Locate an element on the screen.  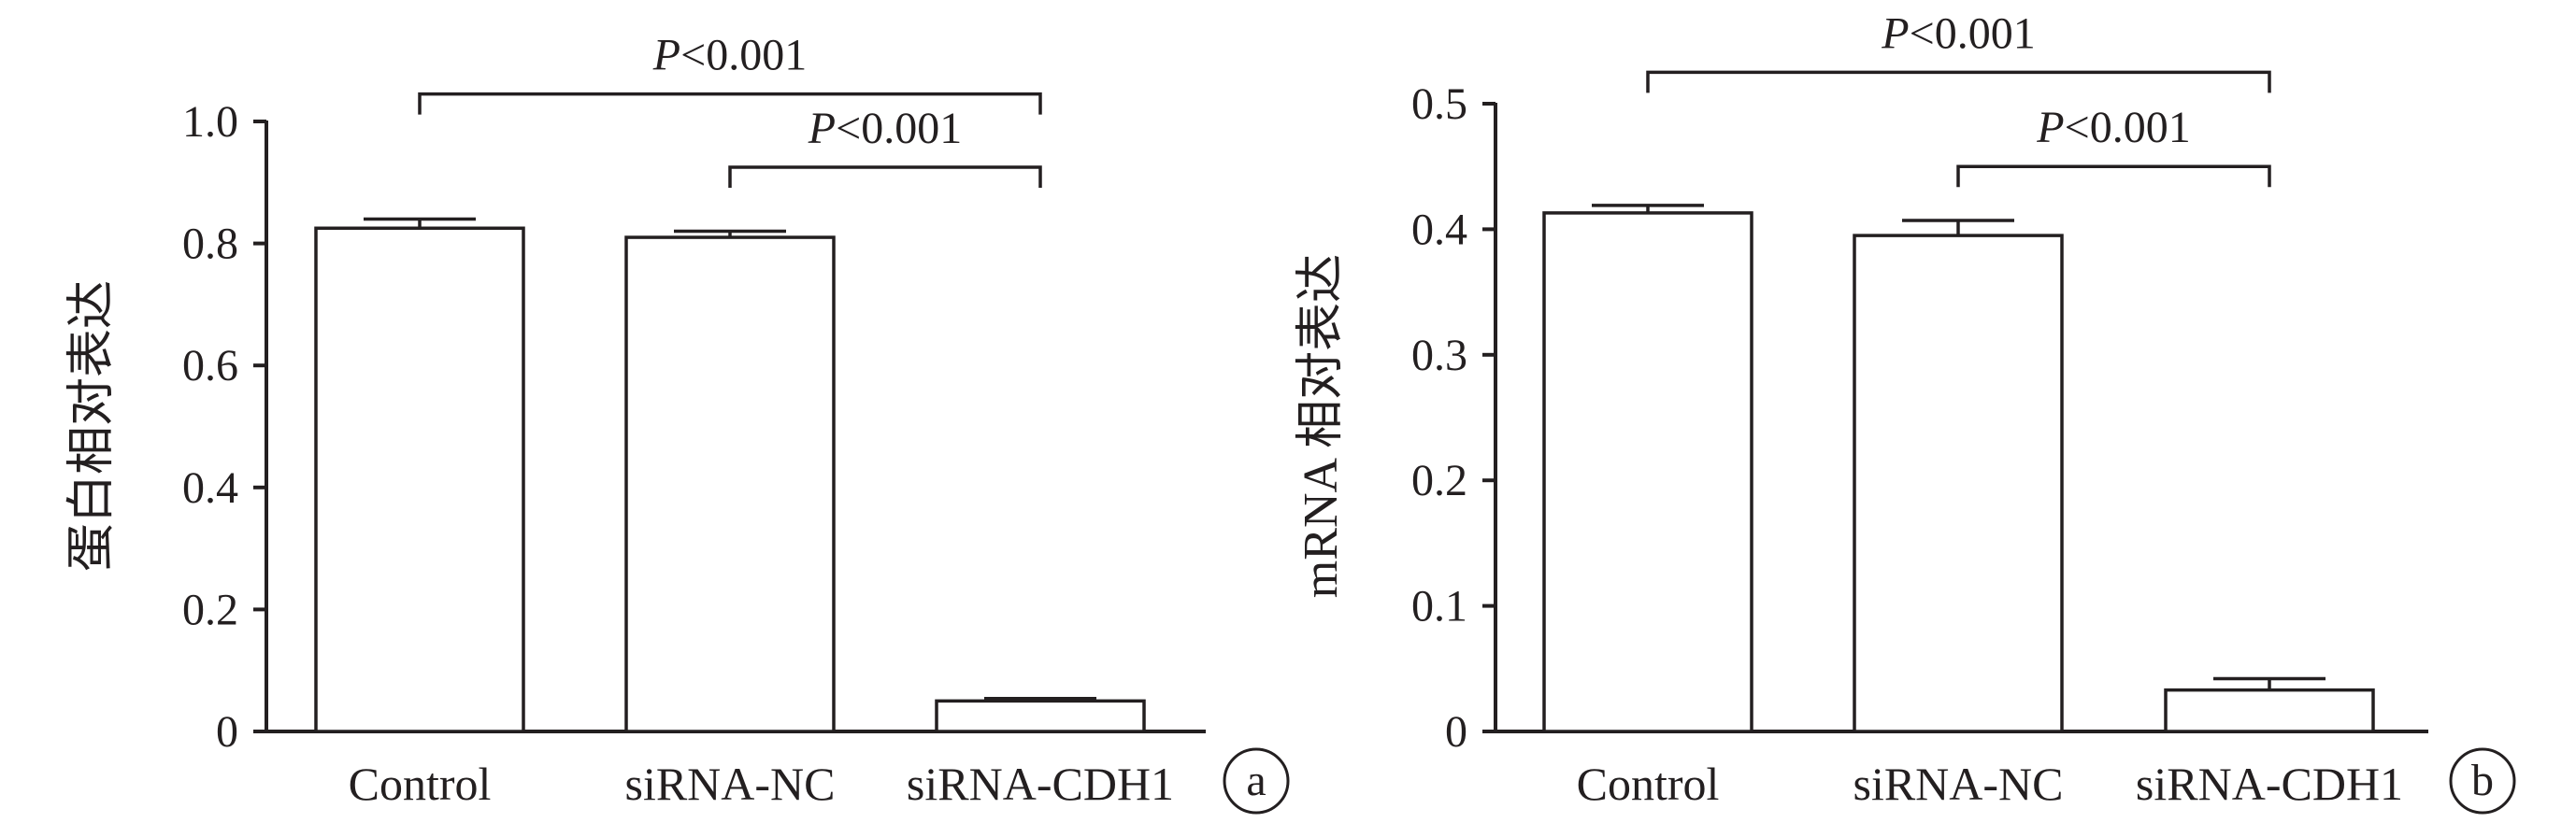
panel-tag-label: a is located at coordinates (1256, 781).